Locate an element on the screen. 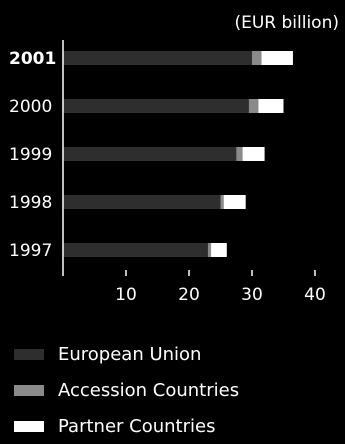 The height and width of the screenshot is (444, 345). legend-item-european-union: European Union is located at coordinates (126, 354).